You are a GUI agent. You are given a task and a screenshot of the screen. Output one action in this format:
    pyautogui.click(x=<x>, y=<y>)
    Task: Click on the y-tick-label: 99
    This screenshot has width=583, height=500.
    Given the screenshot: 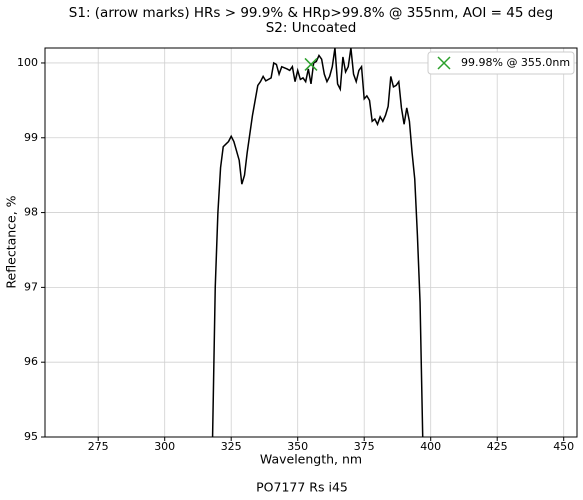 What is the action you would take?
    pyautogui.click(x=31, y=137)
    